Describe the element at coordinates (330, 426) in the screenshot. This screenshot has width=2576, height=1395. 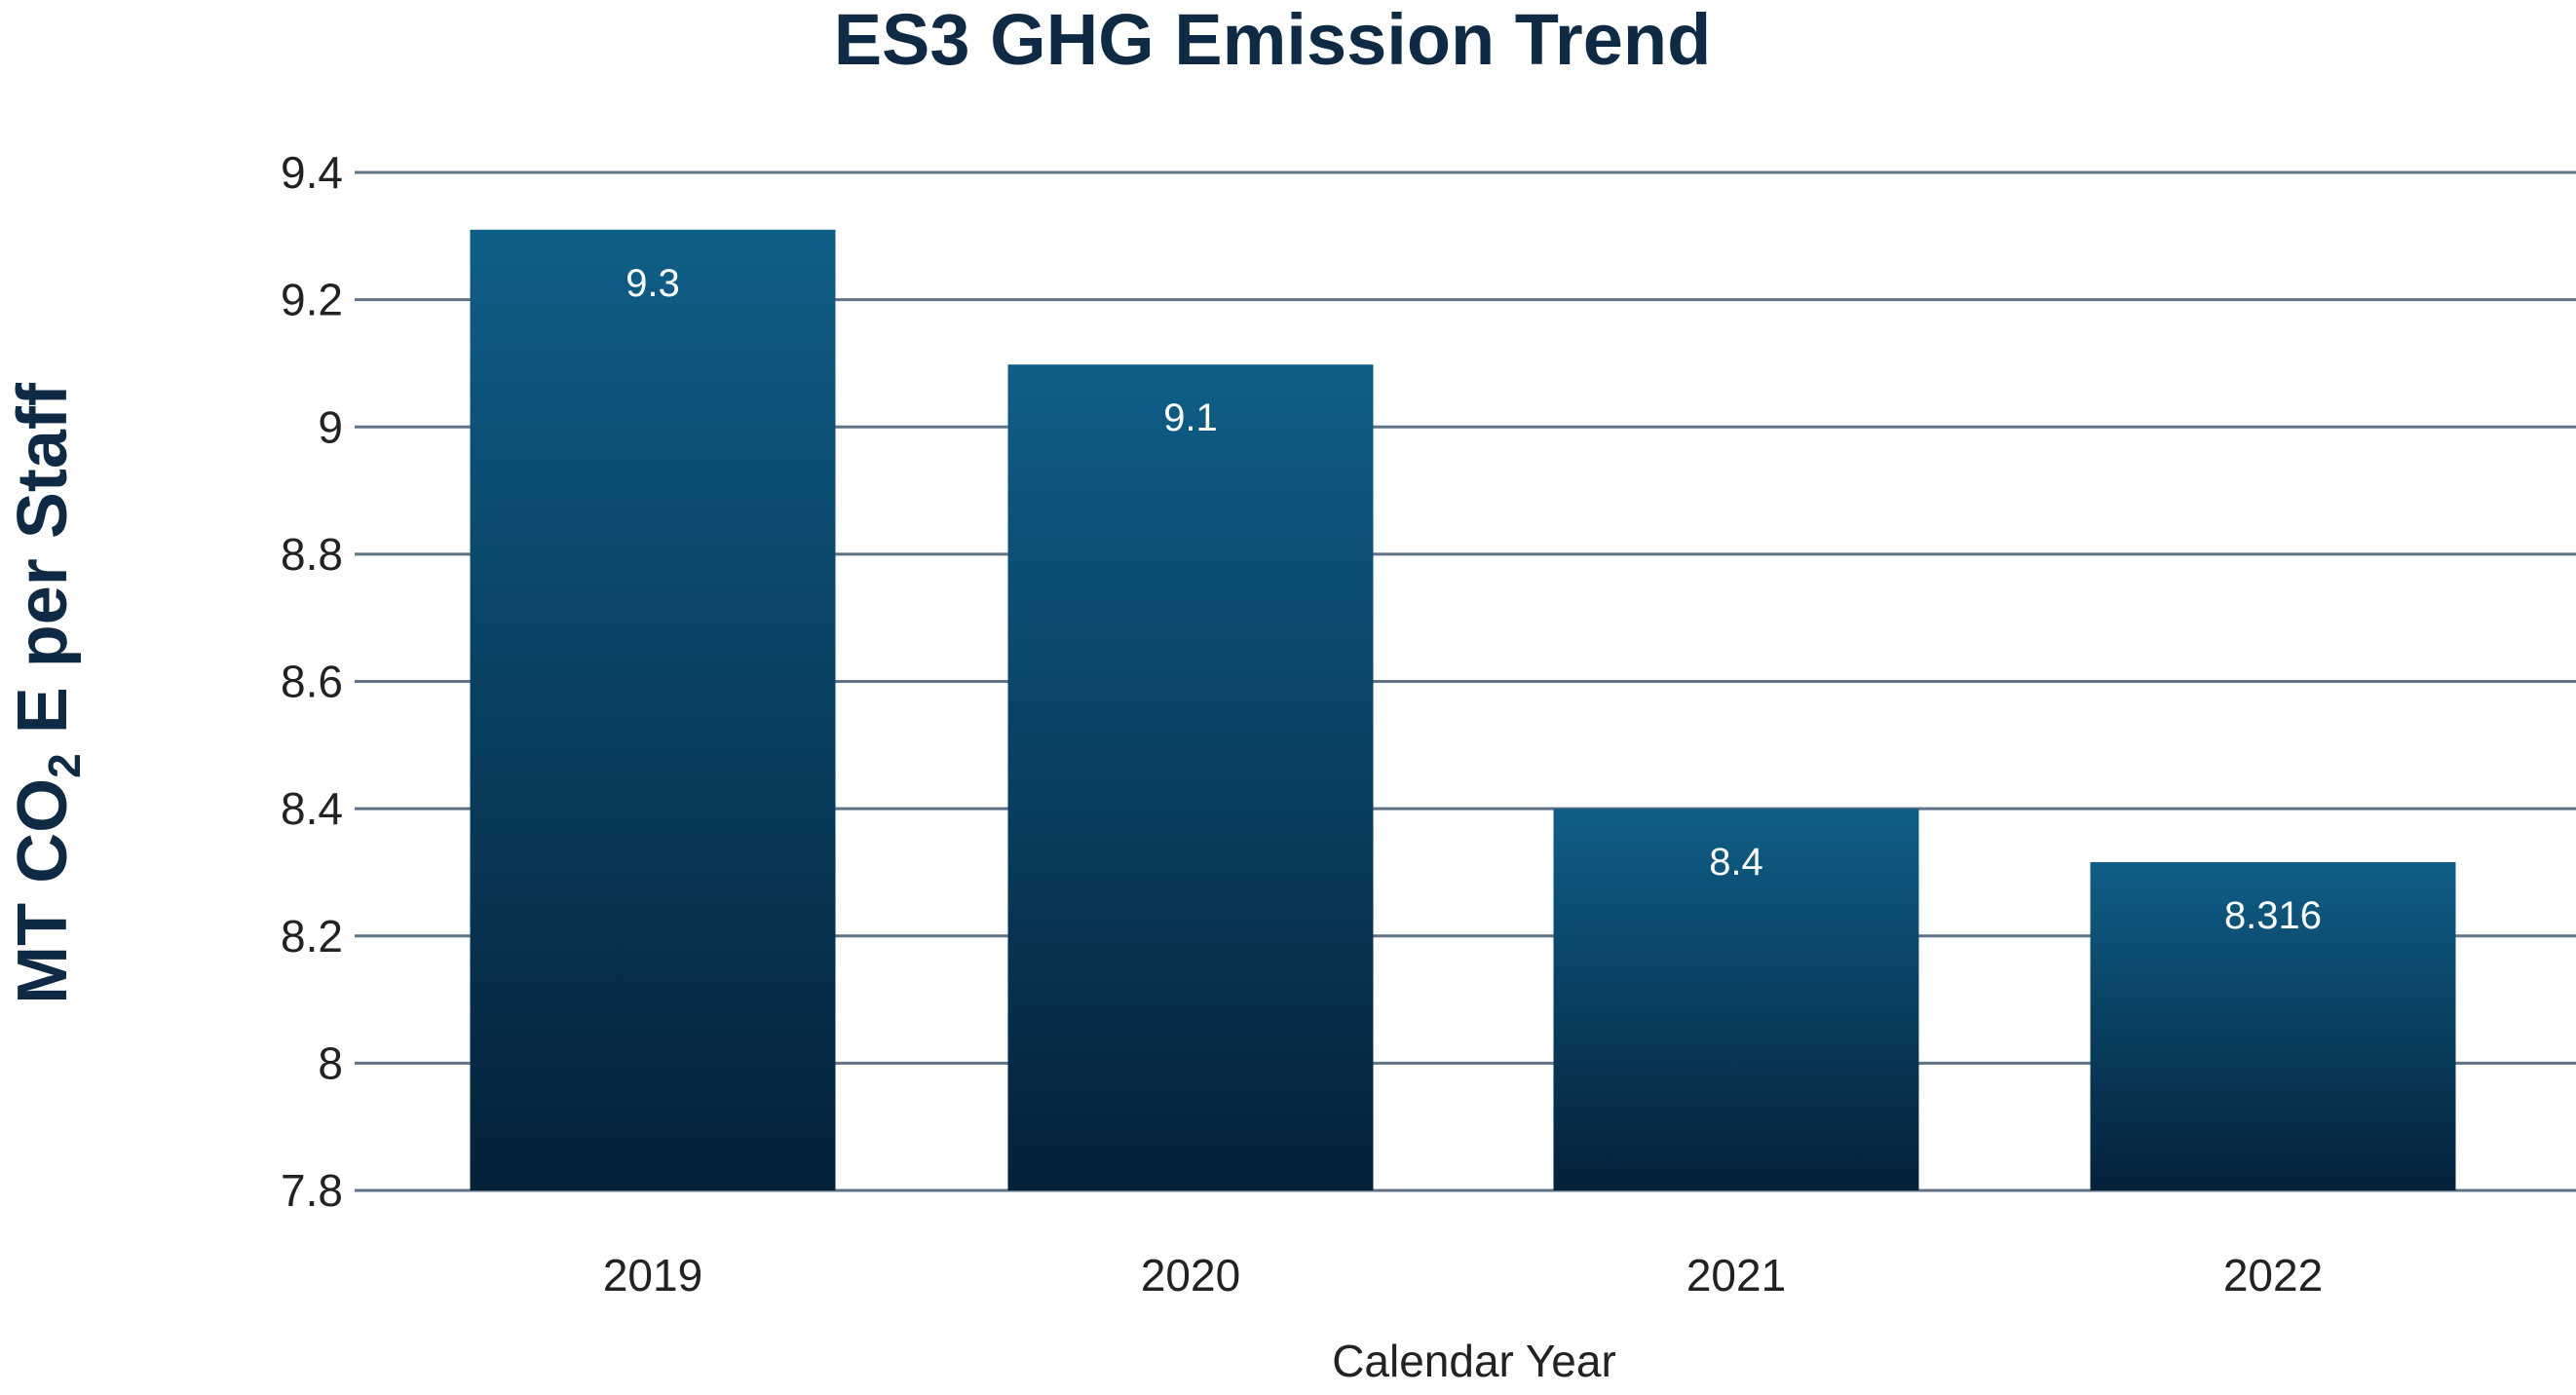
I see `y-tick-label: 9` at that location.